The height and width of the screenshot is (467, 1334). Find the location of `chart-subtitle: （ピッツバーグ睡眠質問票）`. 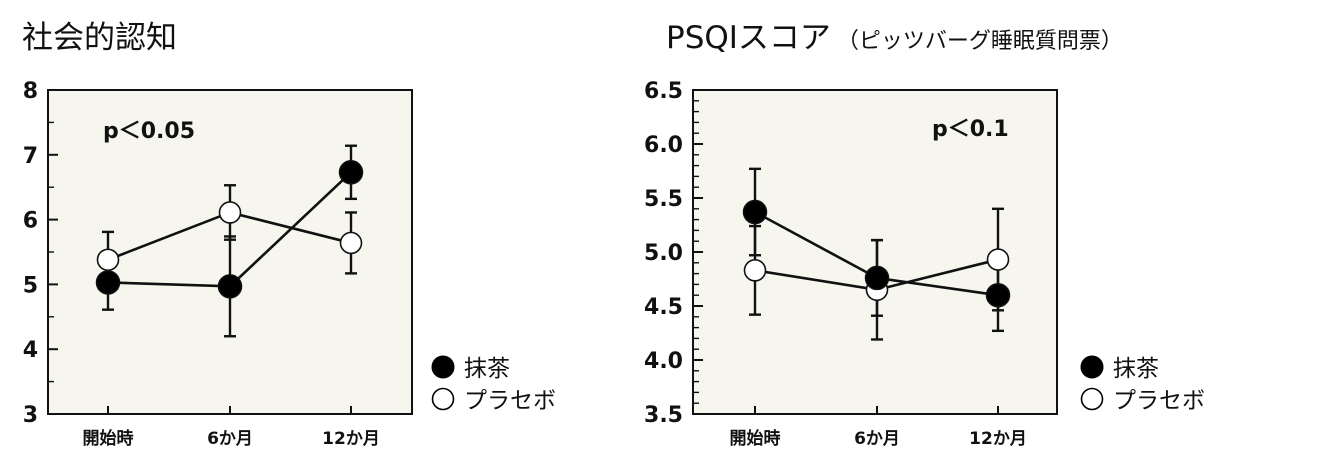

chart-subtitle: （ピッツバーグ睡眠質問票） is located at coordinates (980, 41).